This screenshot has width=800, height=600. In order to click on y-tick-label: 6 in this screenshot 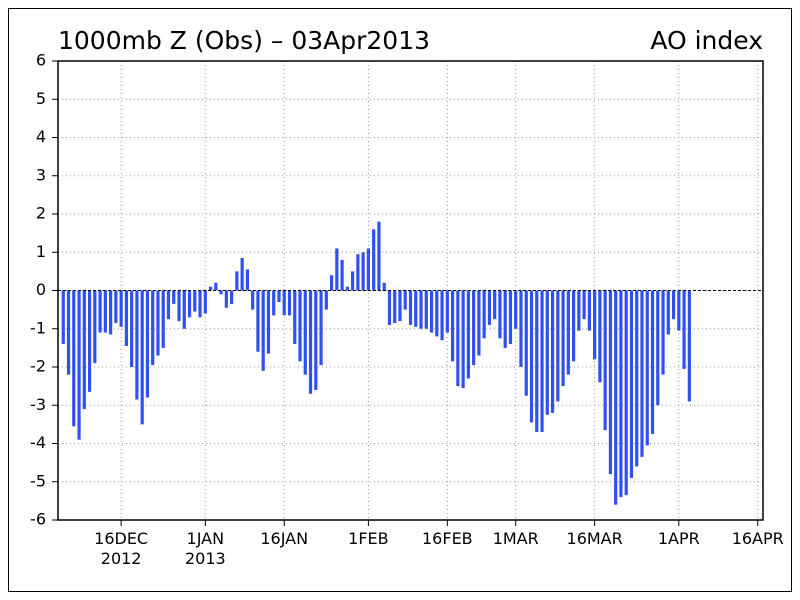, I will do `click(41, 60)`.